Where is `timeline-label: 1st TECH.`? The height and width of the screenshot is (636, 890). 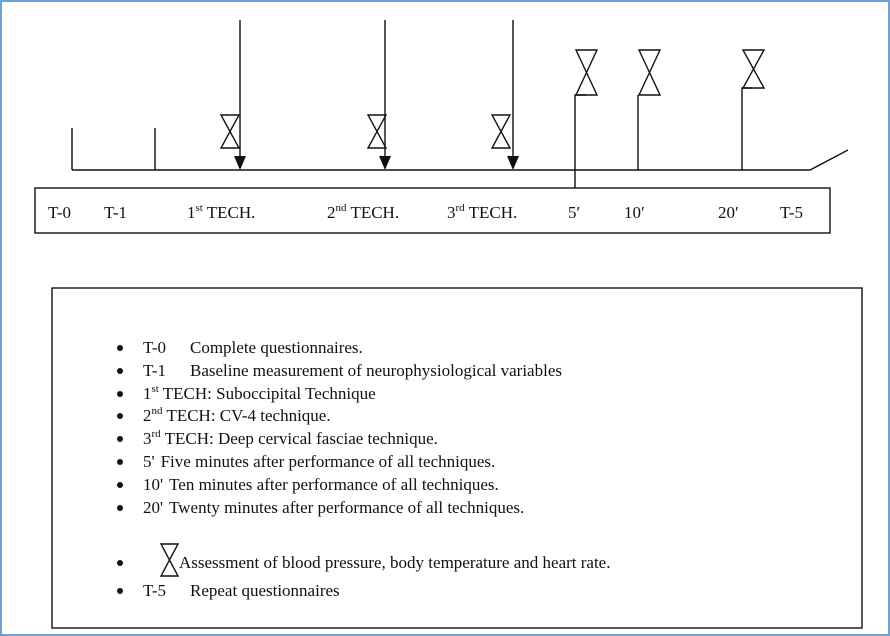
timeline-label: 1st TECH. is located at coordinates (221, 212).